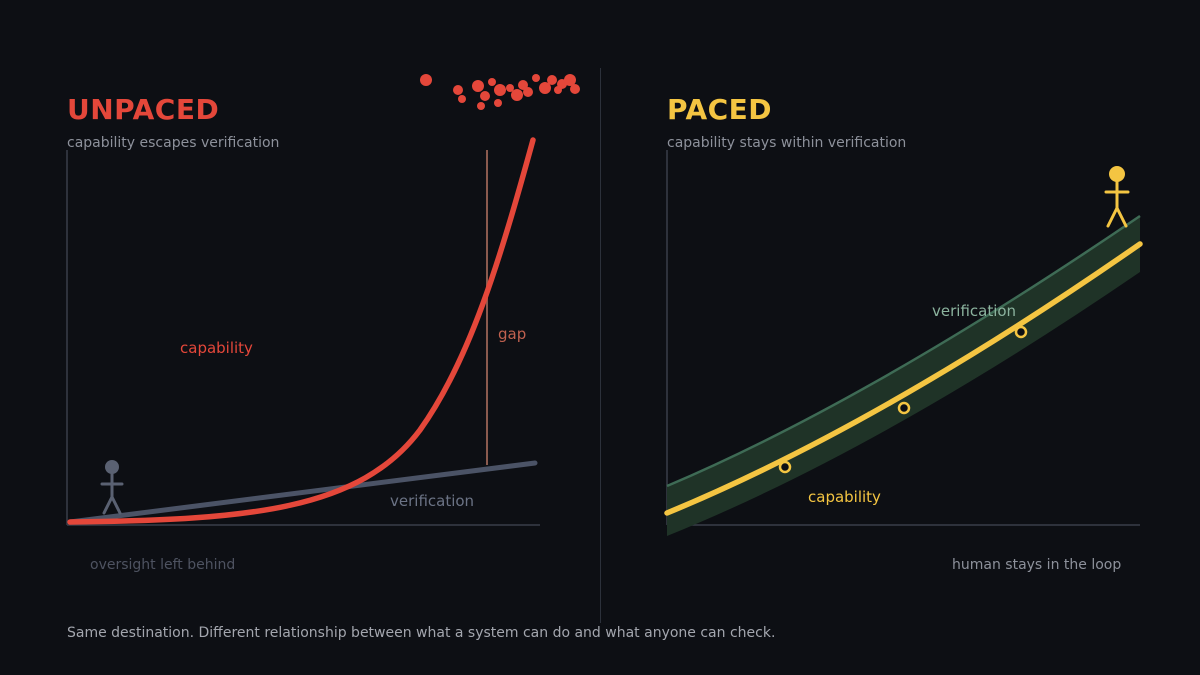  Describe the element at coordinates (600, 345) in the screenshot. I see `panel-divider` at that location.